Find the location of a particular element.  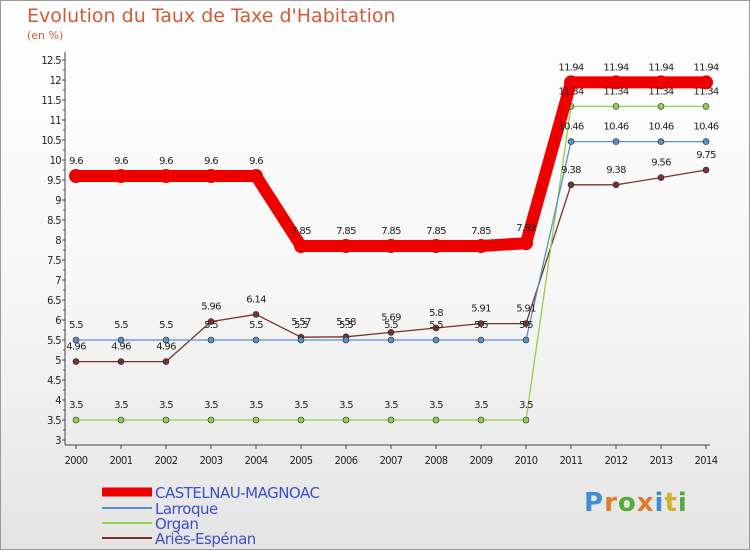

x-tick-label: 2010 is located at coordinates (526, 460).